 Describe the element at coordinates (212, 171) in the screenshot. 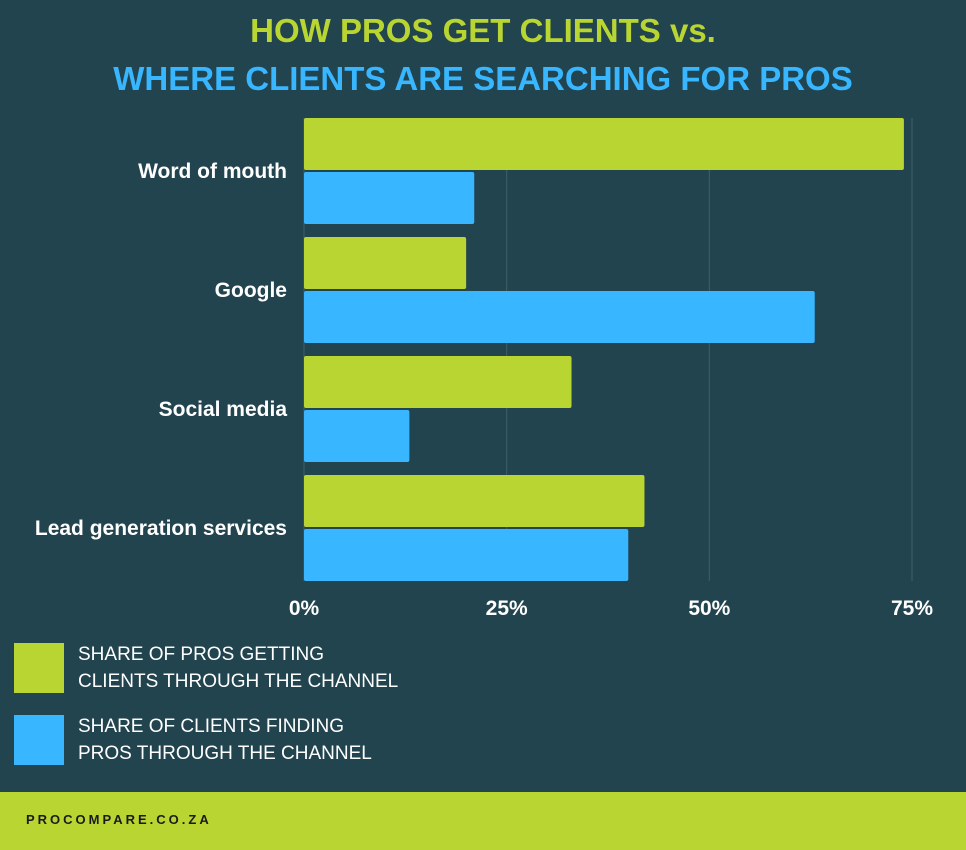

I see `category-label: Word of mouth` at that location.